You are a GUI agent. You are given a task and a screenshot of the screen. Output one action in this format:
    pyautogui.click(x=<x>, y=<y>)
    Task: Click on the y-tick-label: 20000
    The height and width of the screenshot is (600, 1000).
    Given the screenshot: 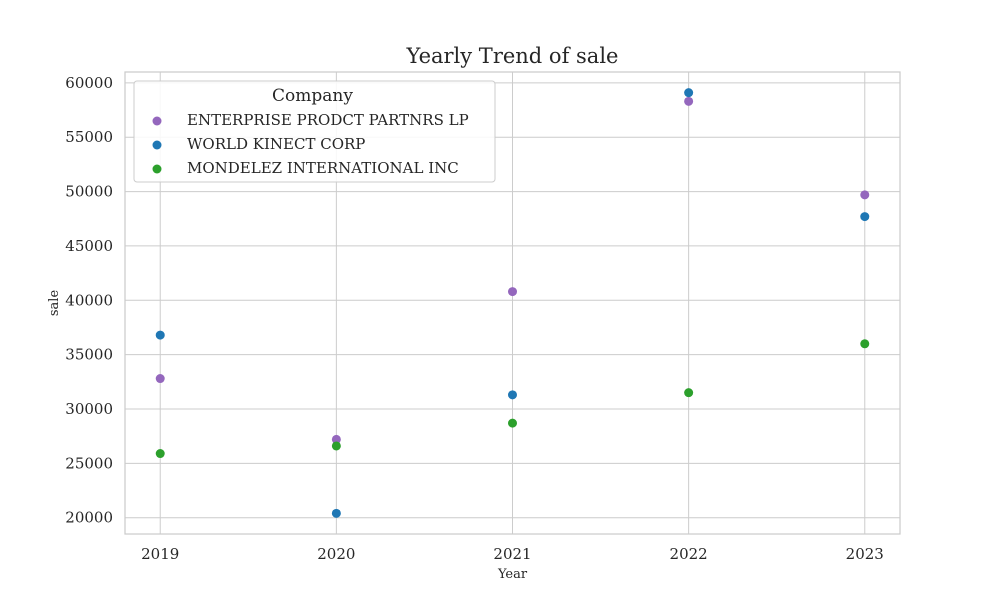 What is the action you would take?
    pyautogui.click(x=89, y=518)
    